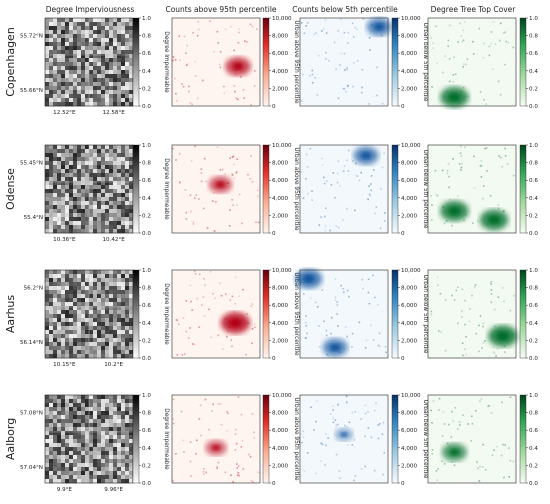  I want to click on colorbar-tick-label: 0, so click(403, 484).